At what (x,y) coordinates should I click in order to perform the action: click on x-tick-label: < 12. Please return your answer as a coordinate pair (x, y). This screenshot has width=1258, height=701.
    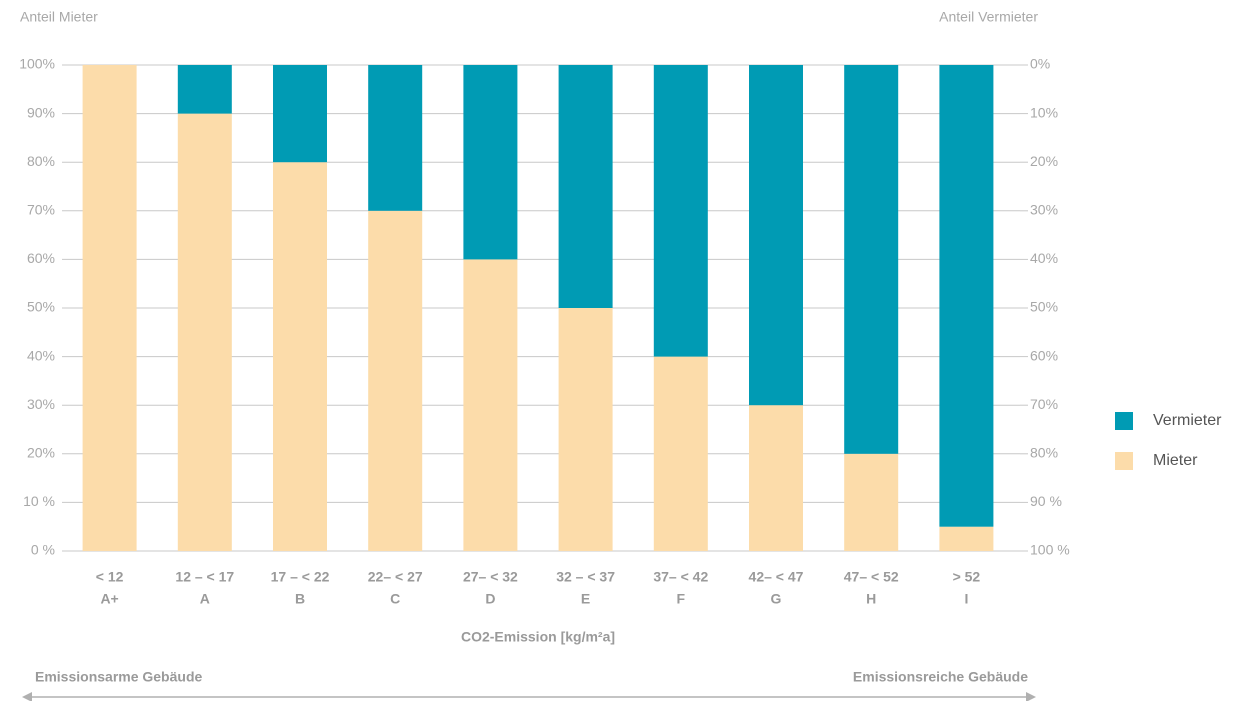
    Looking at the image, I should click on (110, 577).